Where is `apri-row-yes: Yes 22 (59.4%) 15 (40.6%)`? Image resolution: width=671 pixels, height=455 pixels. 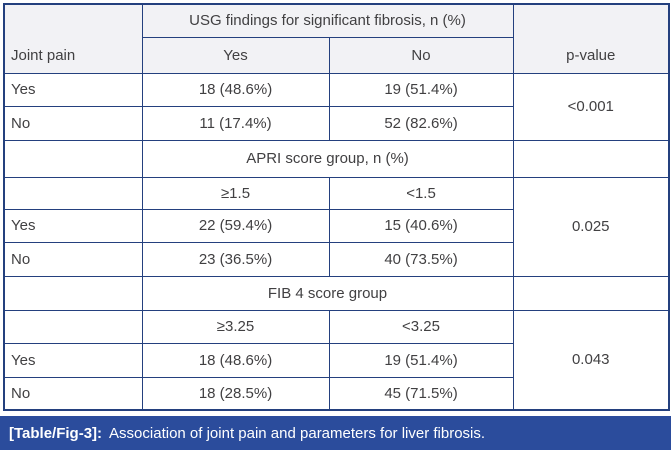
apri-row-yes: Yes 22 (59.4%) 15 (40.6%) is located at coordinates (336, 225).